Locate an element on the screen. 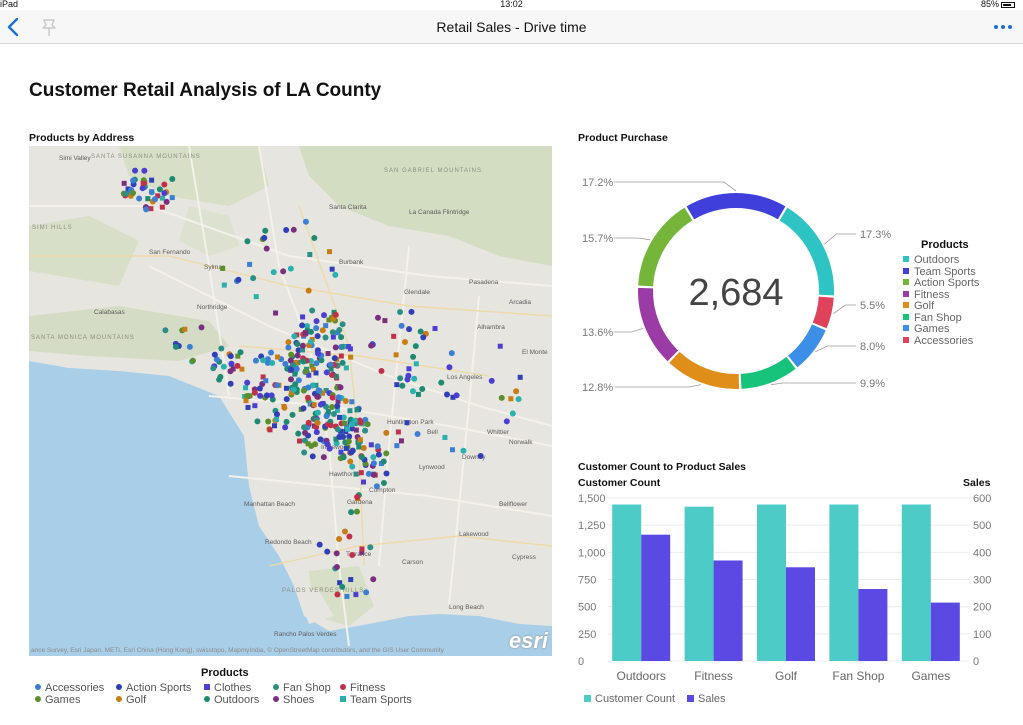 The image size is (1023, 725). bar-sales is located at coordinates (656, 597).